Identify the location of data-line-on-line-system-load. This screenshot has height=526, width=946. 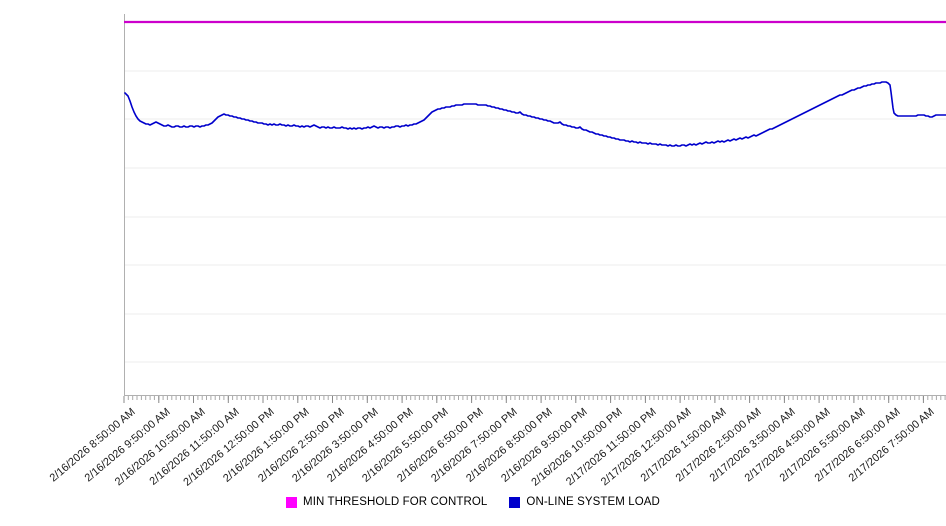
(535, 114).